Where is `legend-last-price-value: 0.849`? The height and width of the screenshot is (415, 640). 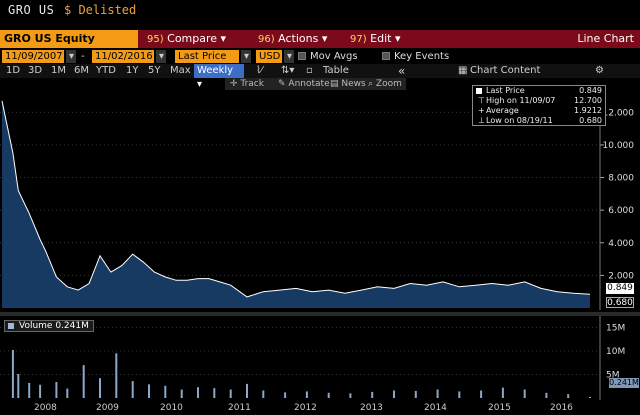 legend-last-price-value: 0.849 is located at coordinates (590, 90).